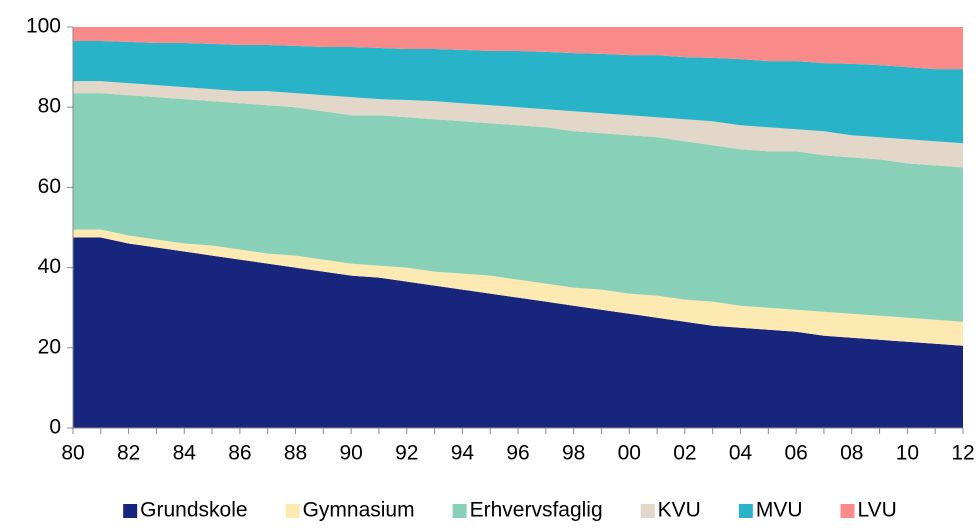  I want to click on legend-item: MVU, so click(770, 510).